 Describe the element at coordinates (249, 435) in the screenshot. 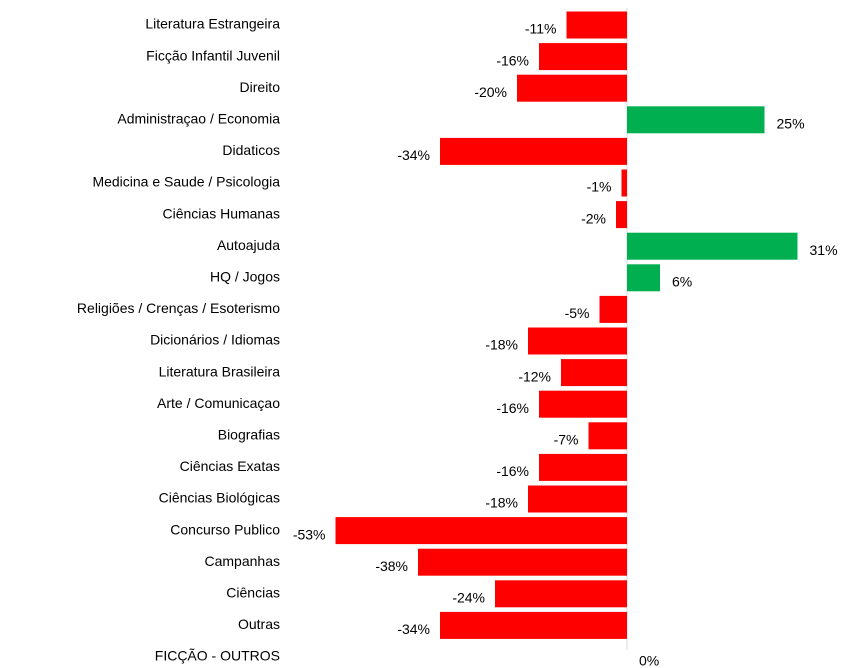

I see `category-label: Biografias` at that location.